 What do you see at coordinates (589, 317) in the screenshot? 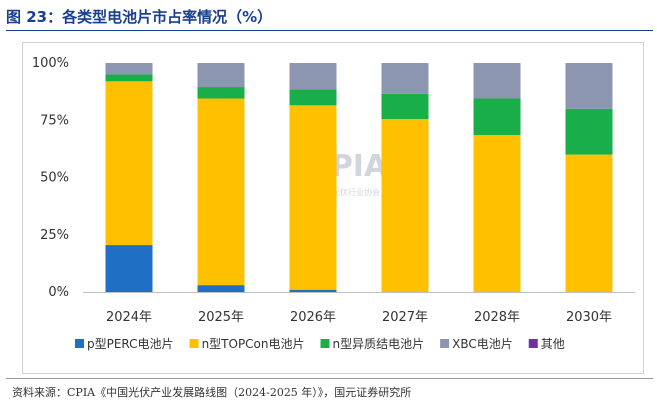
I see `x-tick-label: 2030年` at bounding box center [589, 317].